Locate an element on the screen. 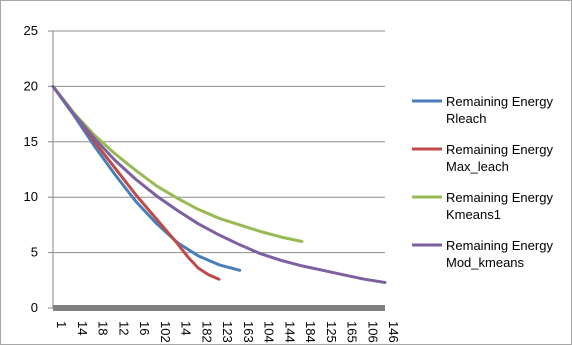  y-tick-label: 15 is located at coordinates (31, 141).